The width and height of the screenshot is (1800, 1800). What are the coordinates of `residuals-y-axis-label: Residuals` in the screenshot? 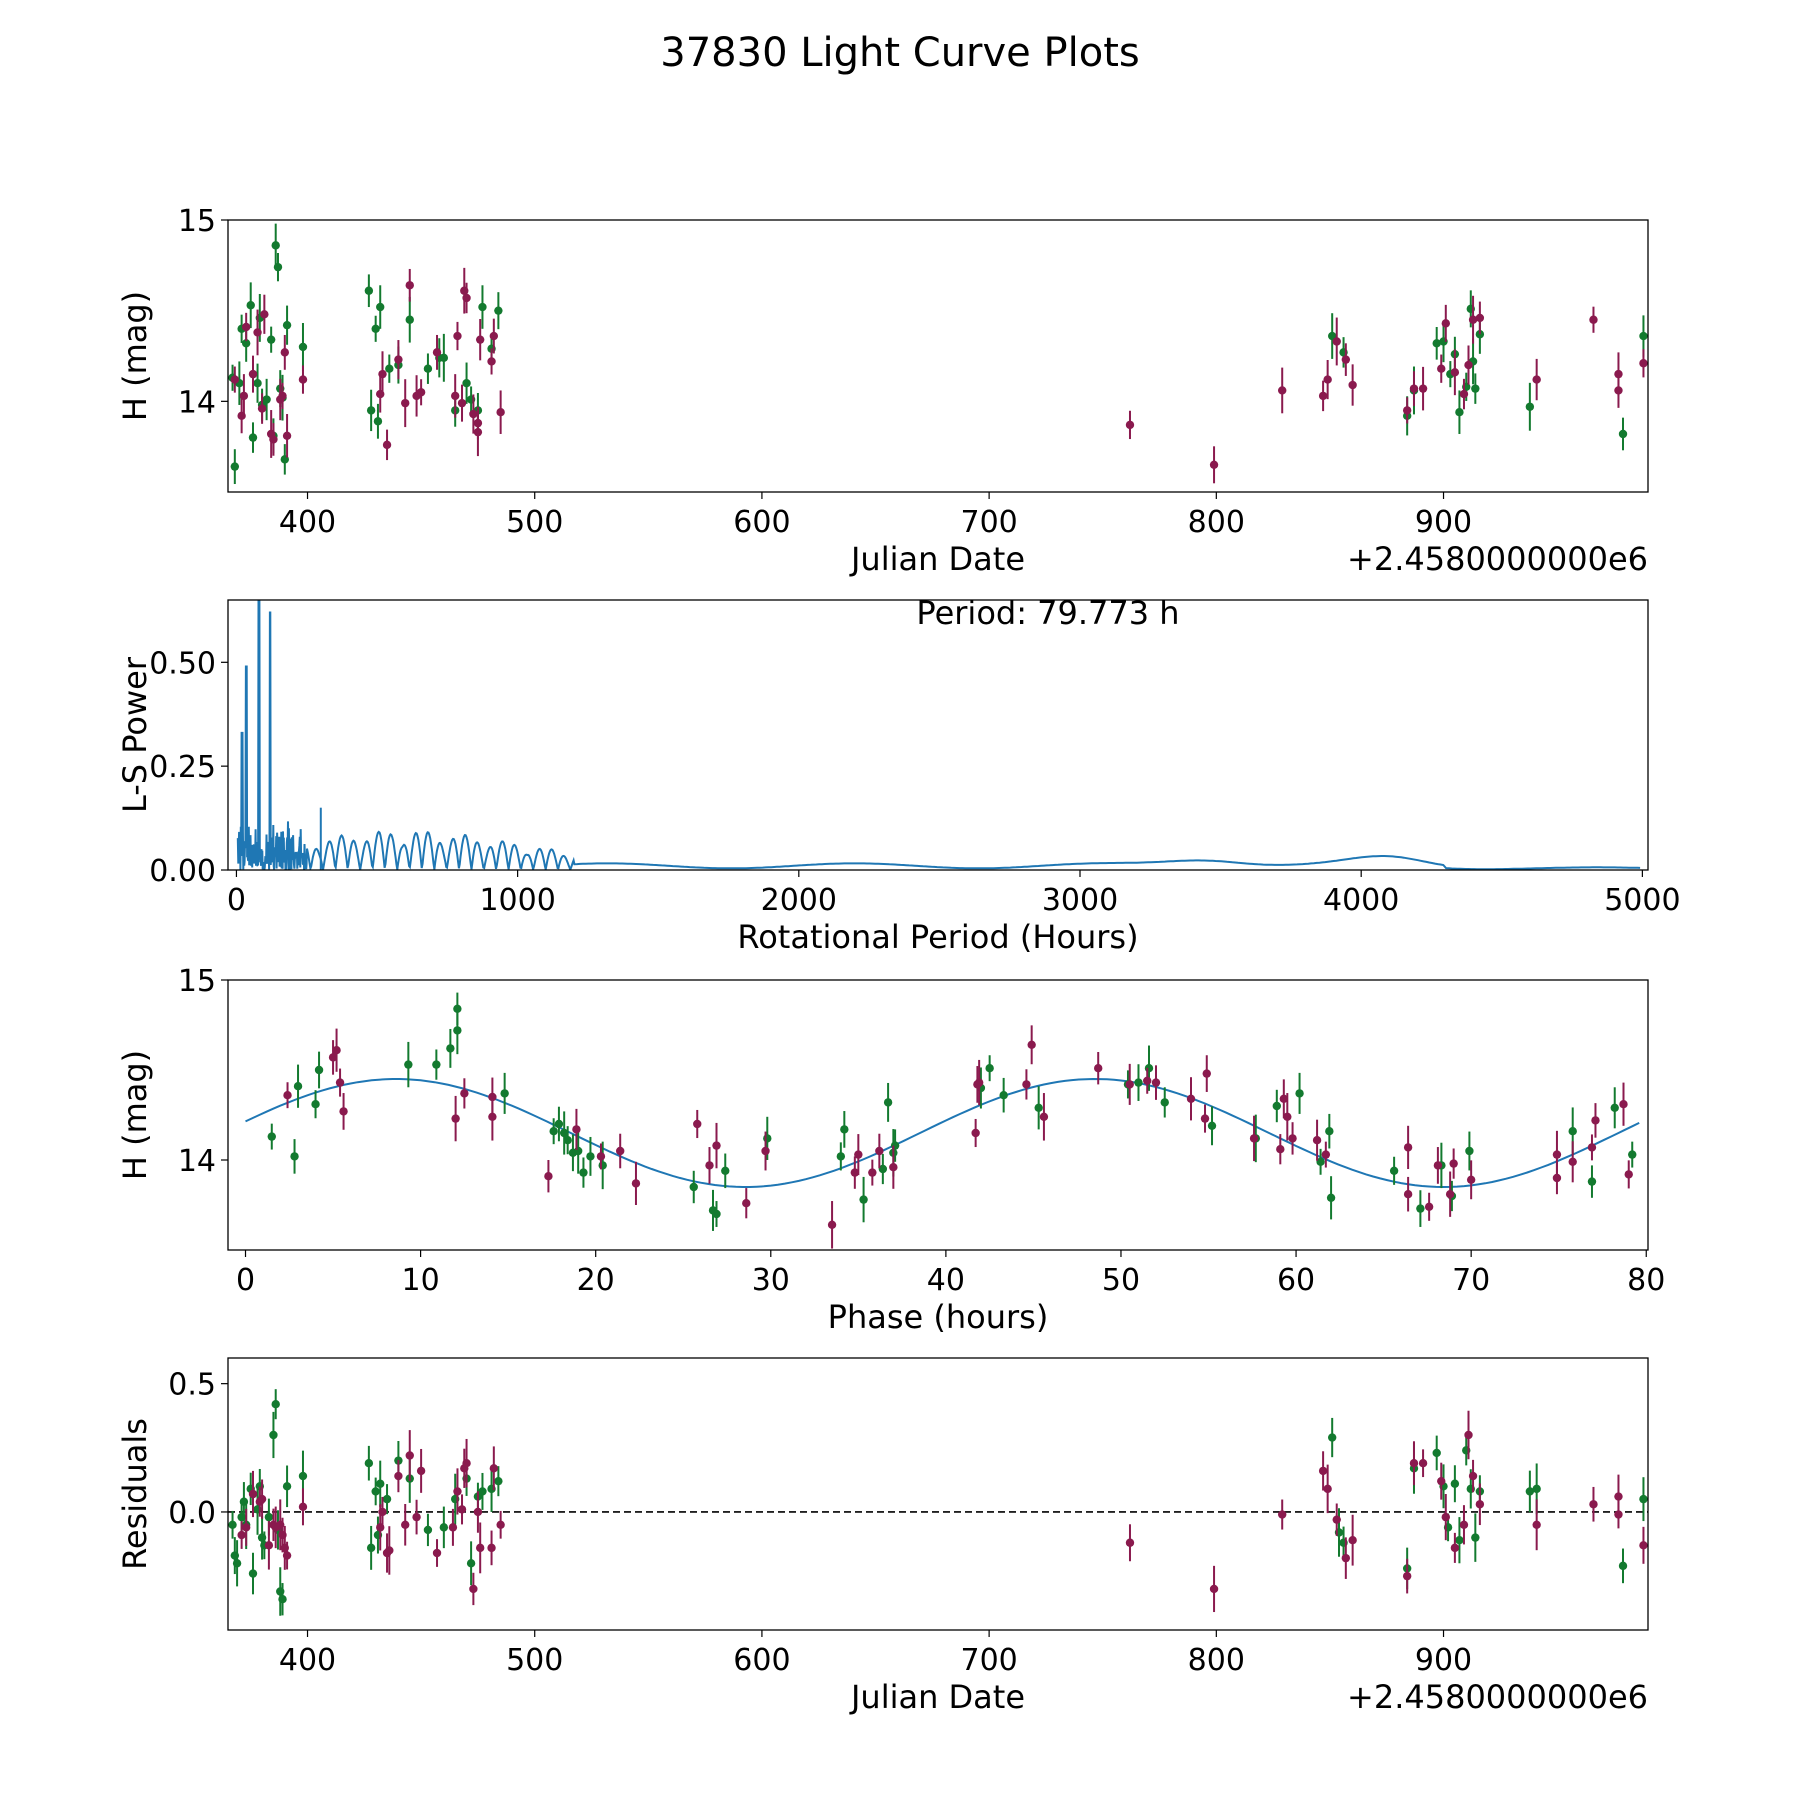 It's located at (135, 1494).